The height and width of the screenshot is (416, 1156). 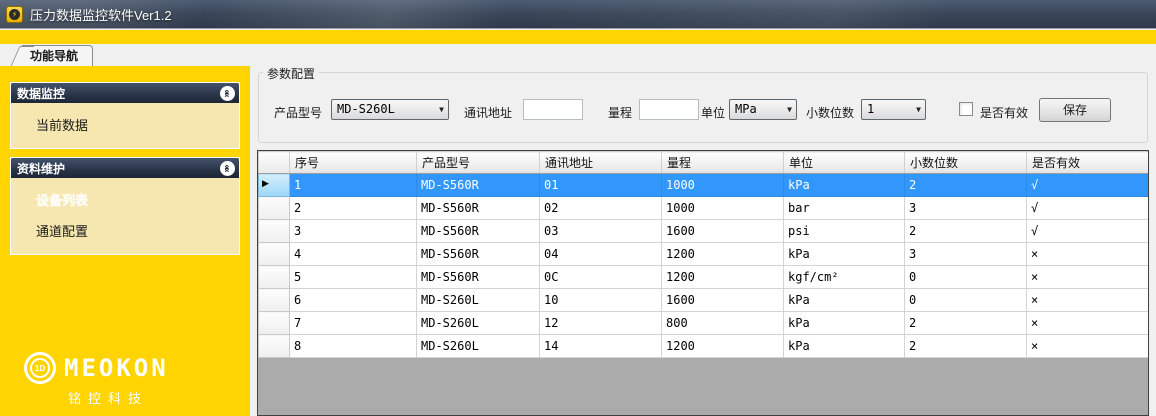 I want to click on table-cell: 5, so click(x=353, y=277).